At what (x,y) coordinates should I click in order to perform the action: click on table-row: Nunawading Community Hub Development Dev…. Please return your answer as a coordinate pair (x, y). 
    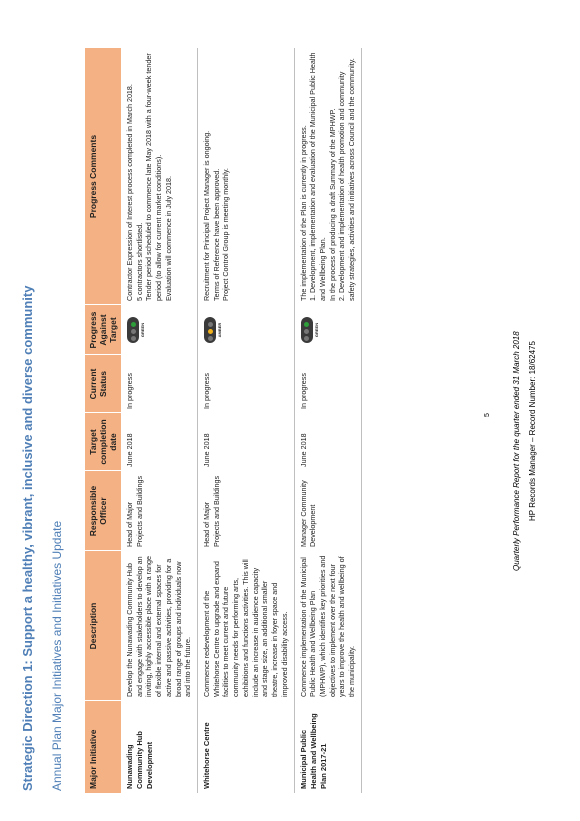
    Looking at the image, I should click on (159, 420).